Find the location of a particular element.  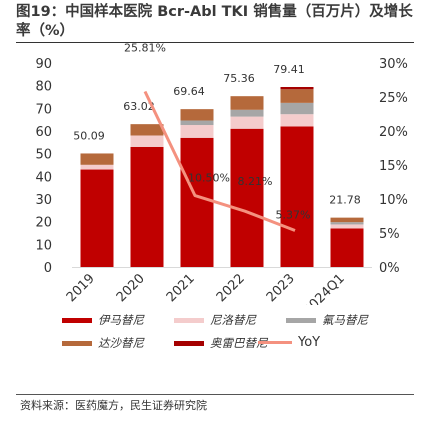

y-left-tick-label: 30 is located at coordinates (43, 200).